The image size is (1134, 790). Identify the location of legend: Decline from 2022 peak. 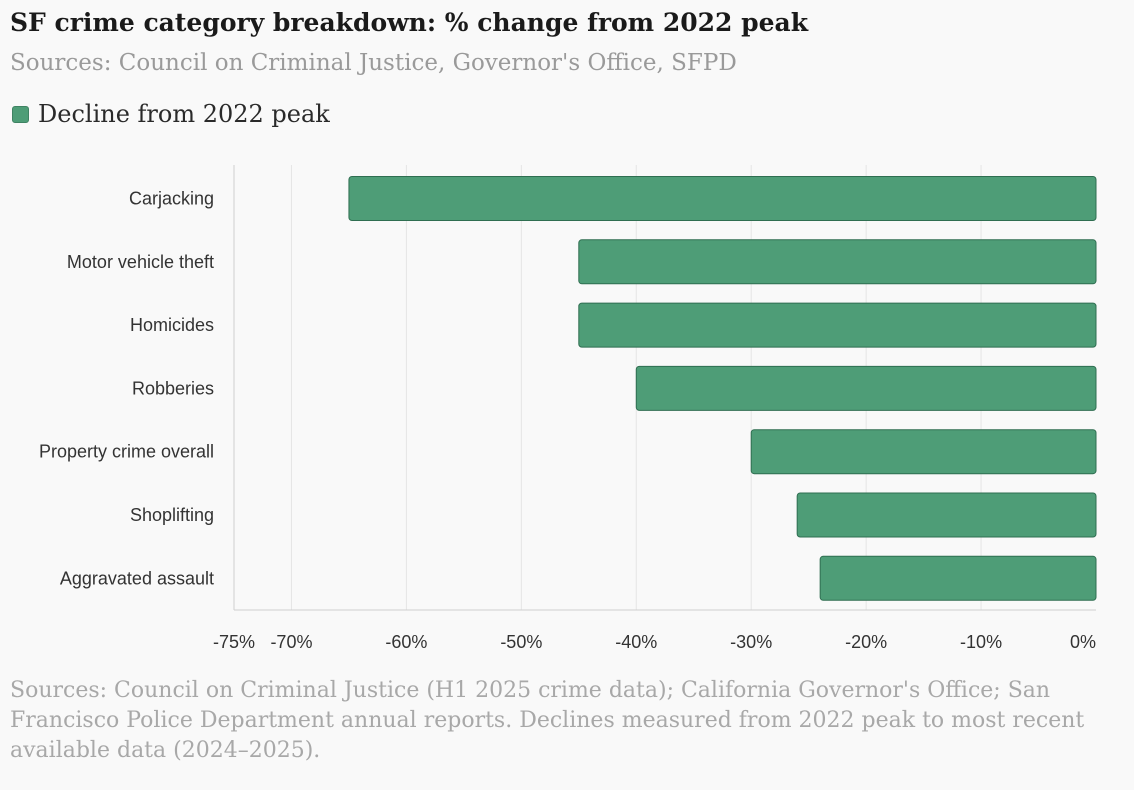
(171, 114).